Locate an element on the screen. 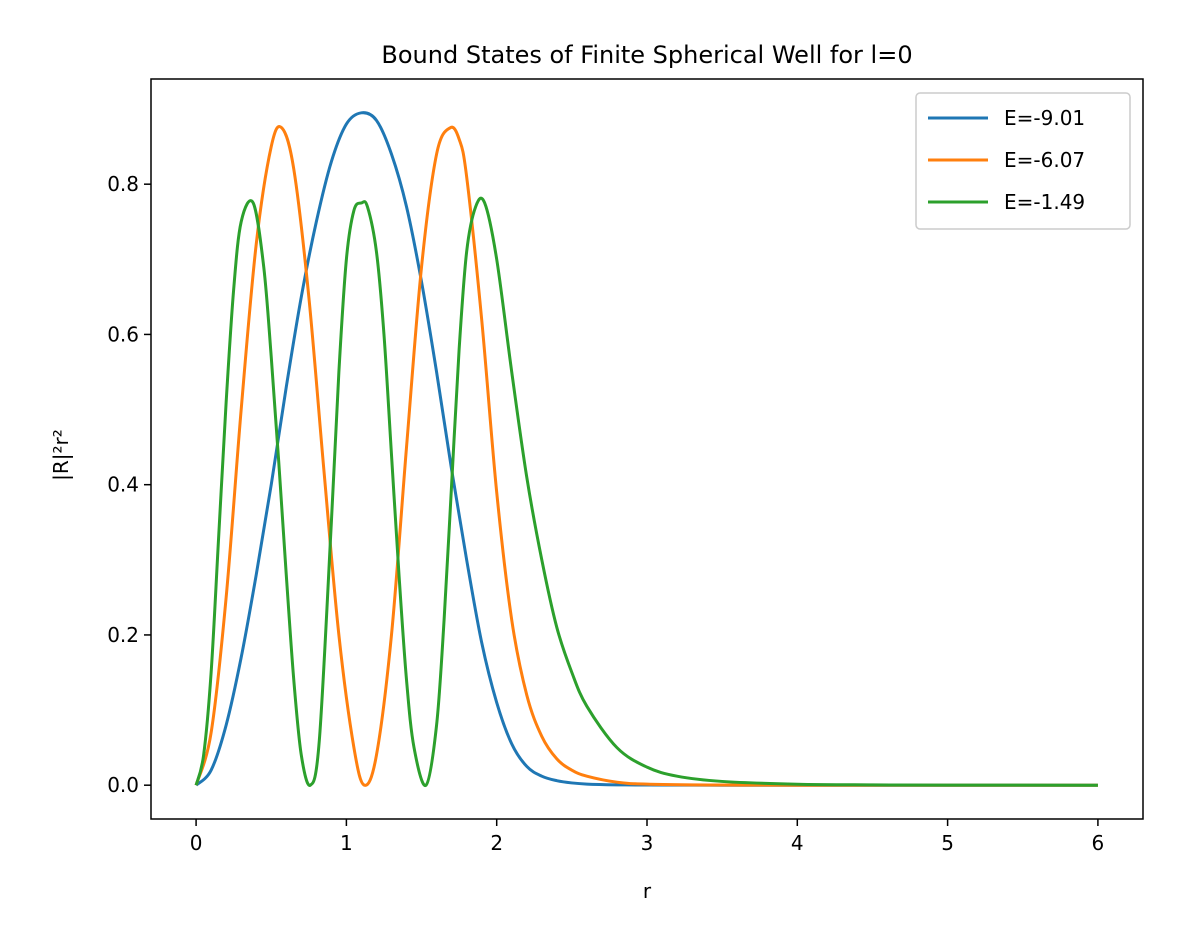  legend-box is located at coordinates (1023, 161).